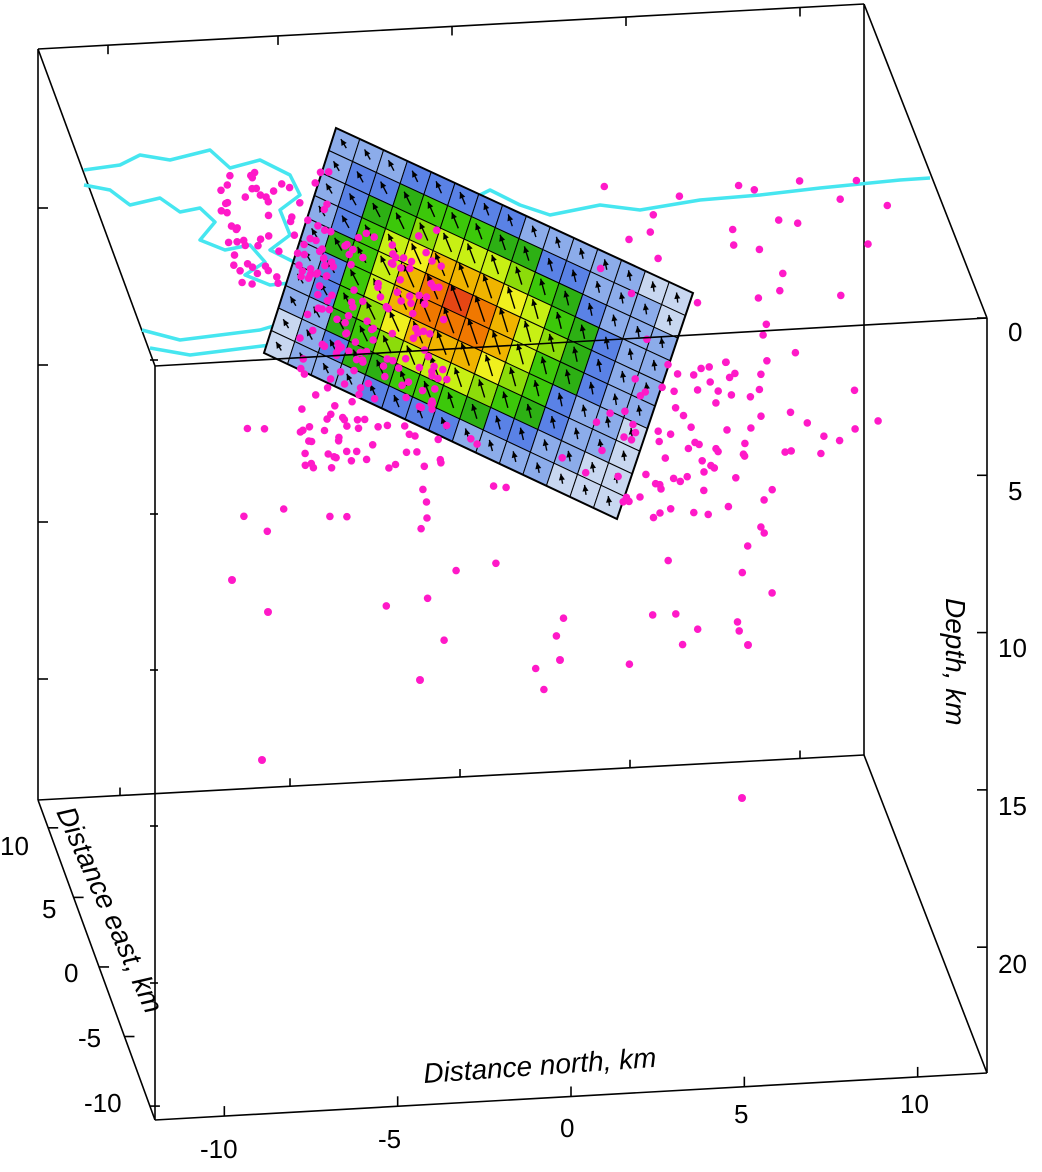 This screenshot has width=1042, height=1172. What do you see at coordinates (925, 914) in the screenshot?
I see `box-edge` at bounding box center [925, 914].